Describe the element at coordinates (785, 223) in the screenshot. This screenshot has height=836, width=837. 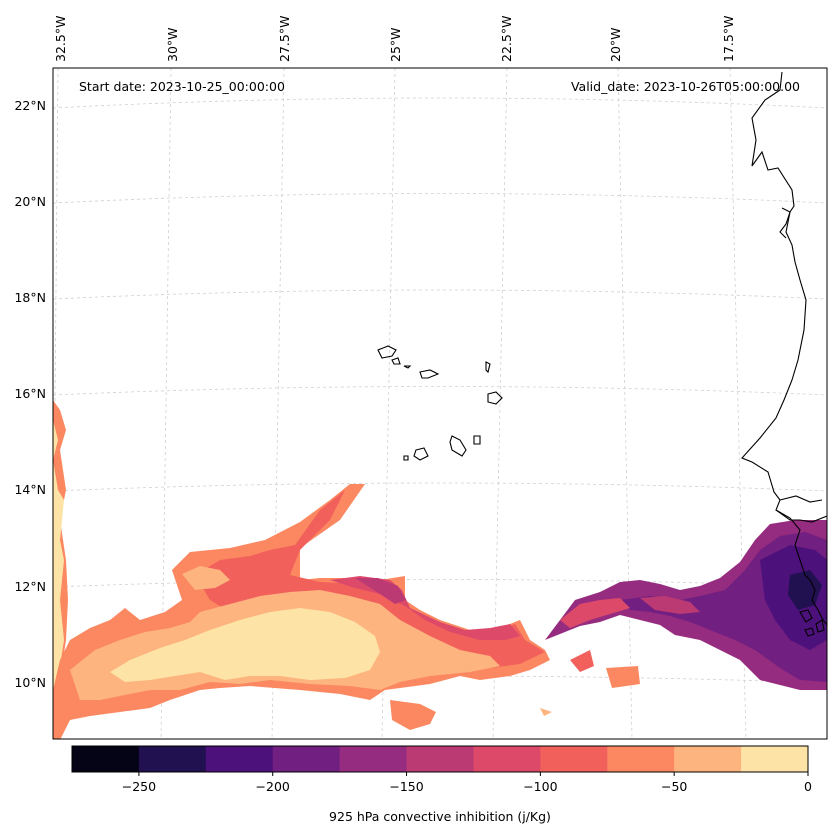
I see `coastline-mauritania-coast` at that location.